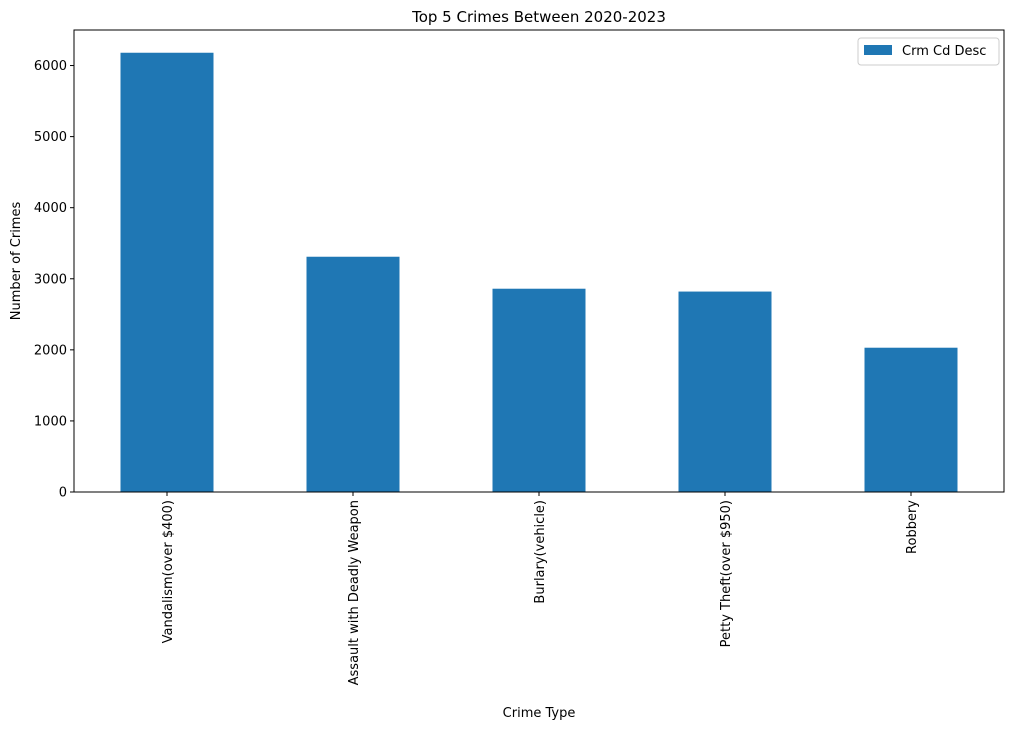  I want to click on legend: Crm Cd Desc, so click(928, 51).